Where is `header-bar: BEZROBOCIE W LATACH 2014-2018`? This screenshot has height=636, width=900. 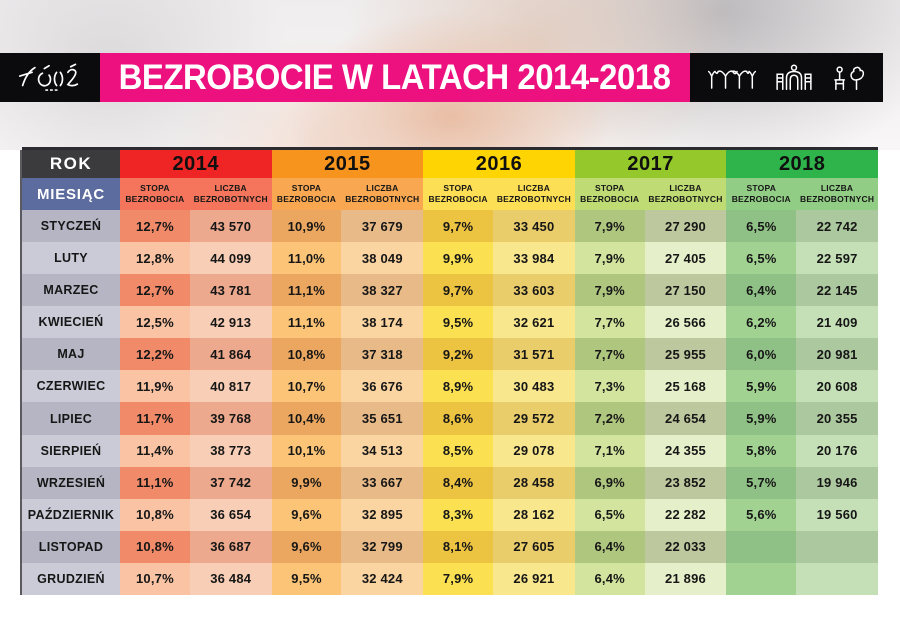 header-bar: BEZROBOCIE W LATACH 2014-2018 is located at coordinates (450, 77).